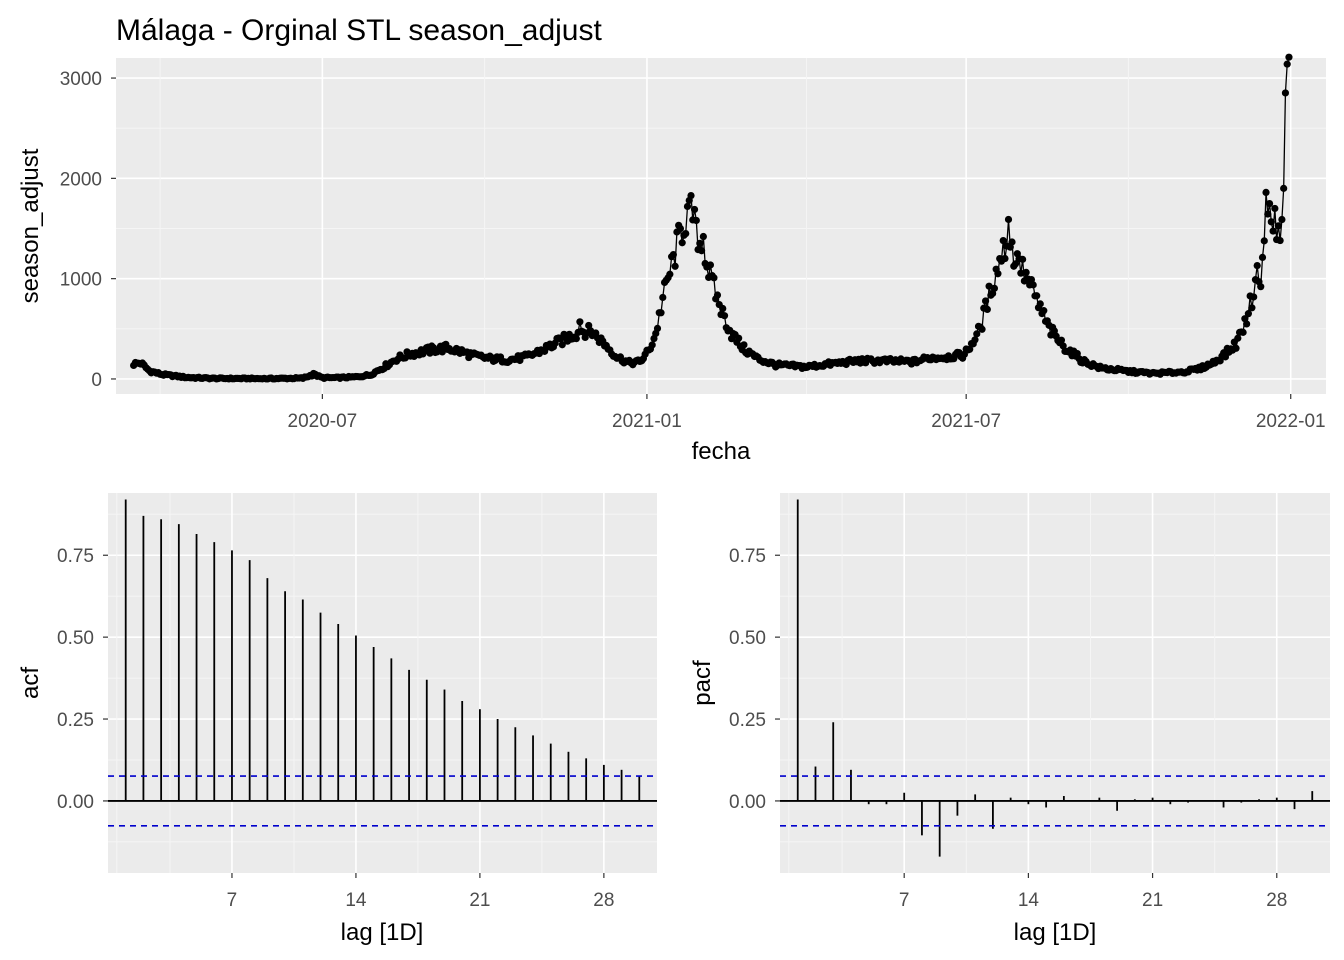  What do you see at coordinates (30, 225) in the screenshot?
I see `y-axis-title: season_adjust` at bounding box center [30, 225].